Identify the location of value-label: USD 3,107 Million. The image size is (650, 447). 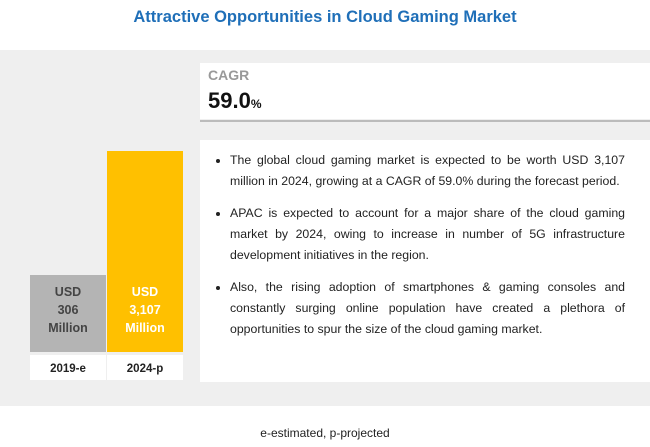
(145, 310).